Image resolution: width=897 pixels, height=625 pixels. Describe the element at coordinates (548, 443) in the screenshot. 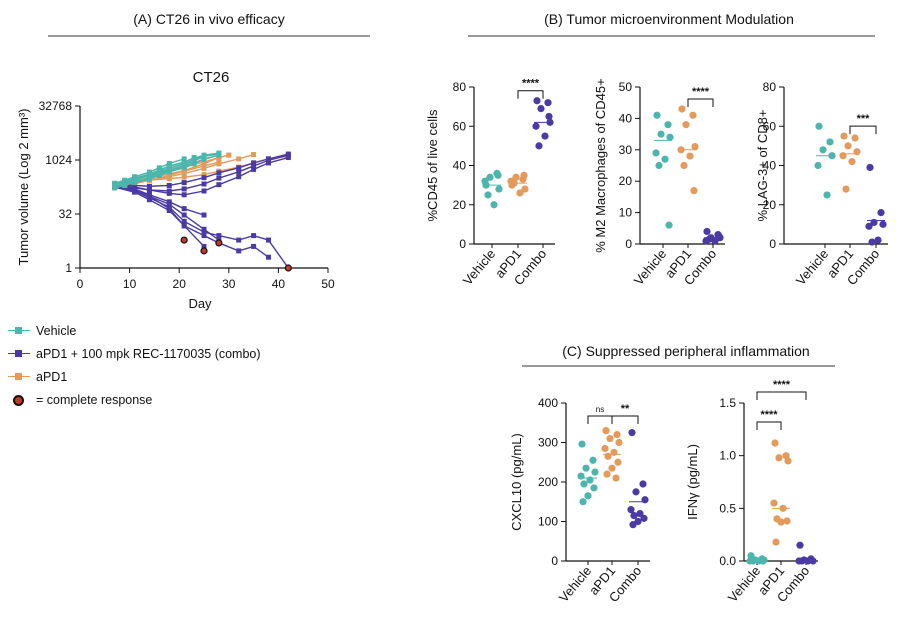

I see `c1-y-tick-label: 300` at that location.